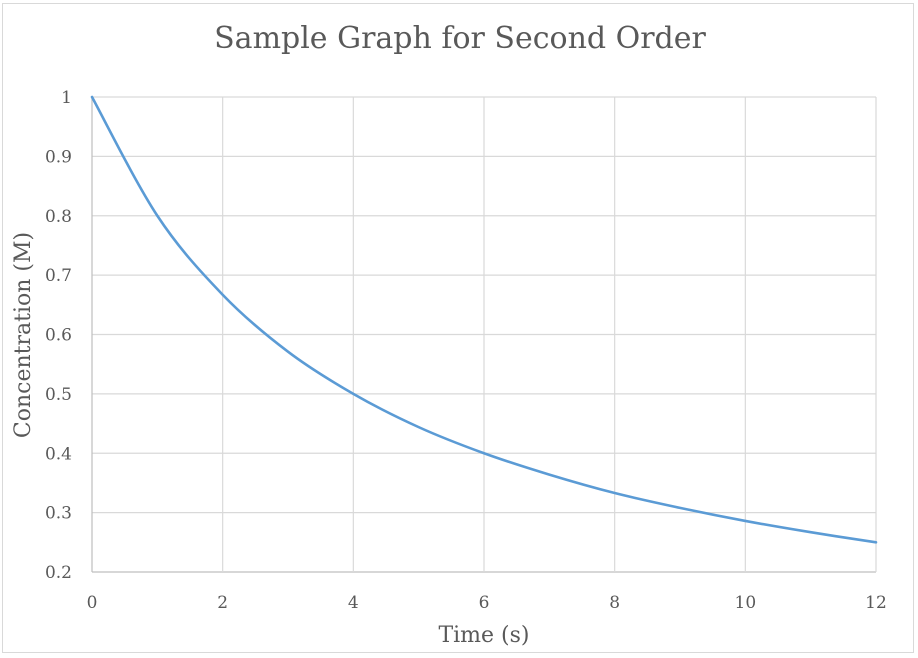 This screenshot has width=918, height=658. What do you see at coordinates (58, 395) in the screenshot?
I see `y-tick-label: 0.5` at bounding box center [58, 395].